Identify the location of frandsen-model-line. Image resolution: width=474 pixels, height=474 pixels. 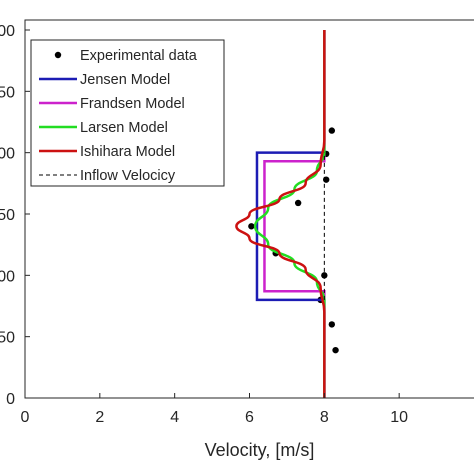
(294, 214).